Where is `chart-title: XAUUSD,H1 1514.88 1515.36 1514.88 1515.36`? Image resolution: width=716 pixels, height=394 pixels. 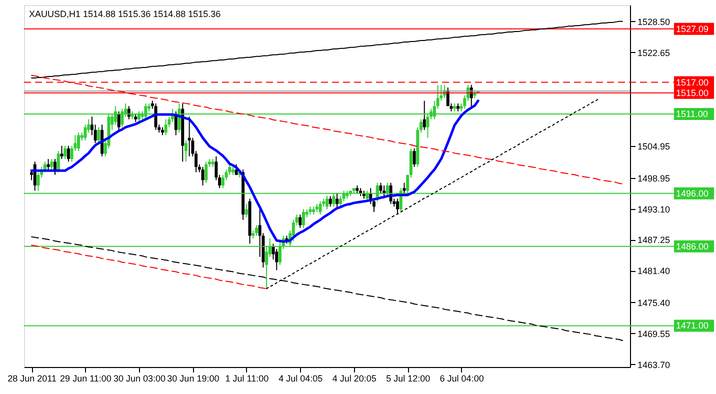
chart-title: XAUUSD,H1 1514.88 1515.36 1514.88 1515.36 is located at coordinates (125, 14).